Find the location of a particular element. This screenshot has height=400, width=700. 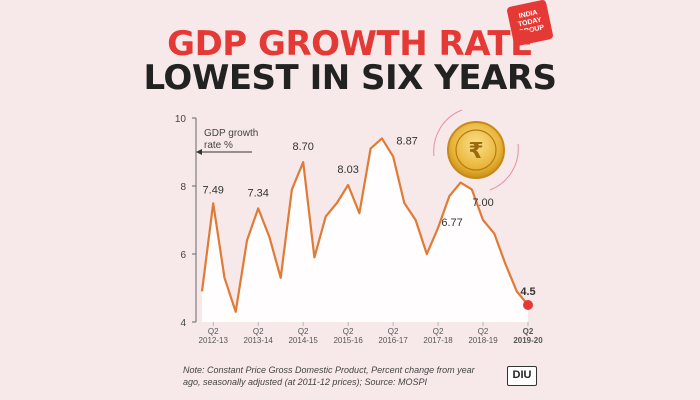

y-axis-title: GDP growth is located at coordinates (231, 133).